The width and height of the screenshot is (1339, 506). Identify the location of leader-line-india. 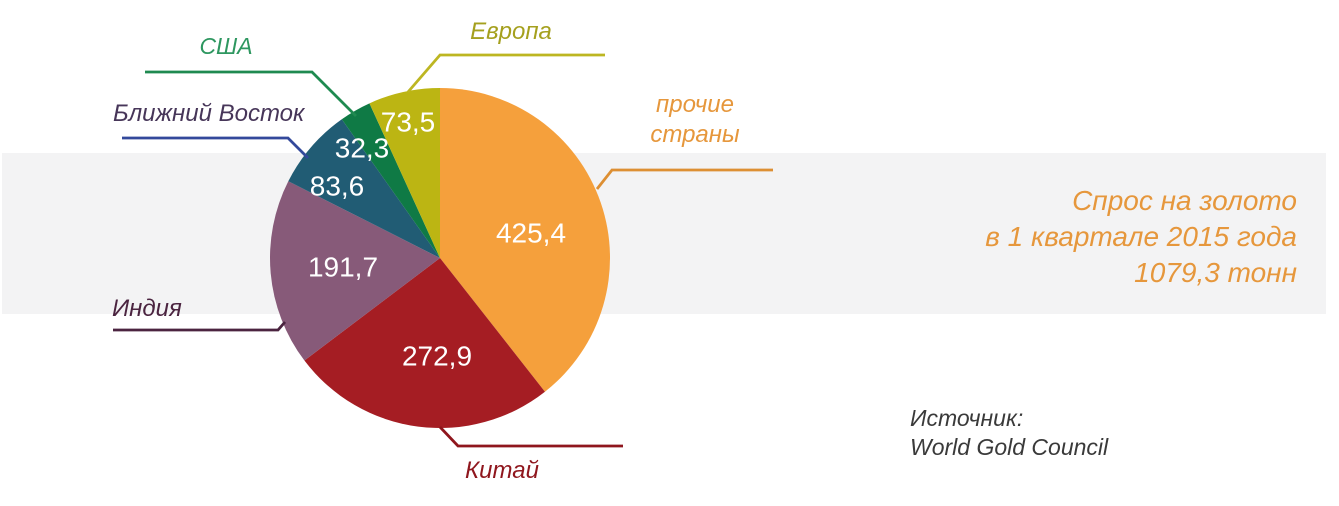
(200, 326).